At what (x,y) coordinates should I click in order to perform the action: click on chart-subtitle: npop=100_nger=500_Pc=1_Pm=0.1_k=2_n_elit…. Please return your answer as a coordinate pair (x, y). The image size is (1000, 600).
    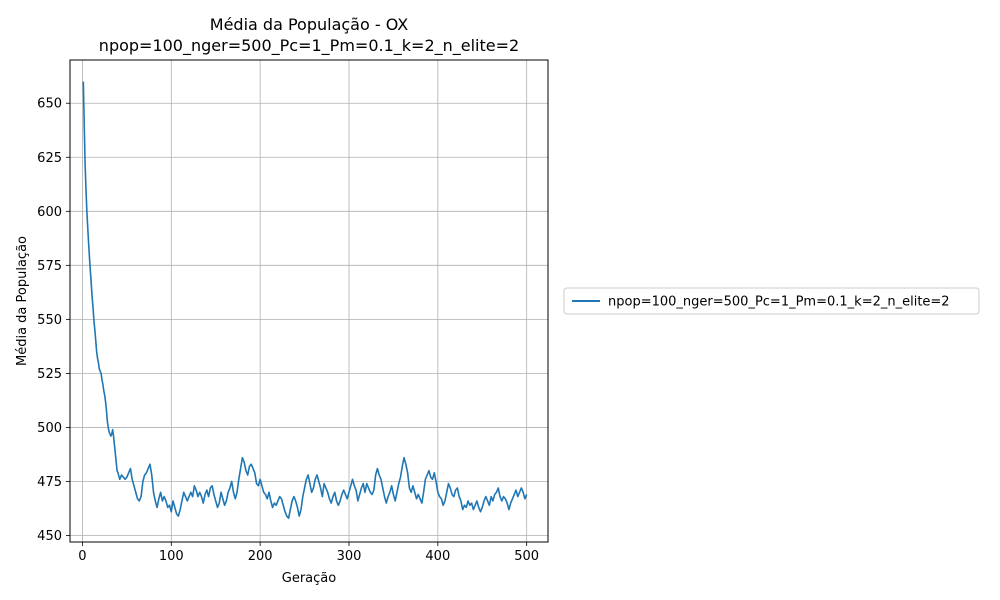
    Looking at the image, I should click on (309, 46).